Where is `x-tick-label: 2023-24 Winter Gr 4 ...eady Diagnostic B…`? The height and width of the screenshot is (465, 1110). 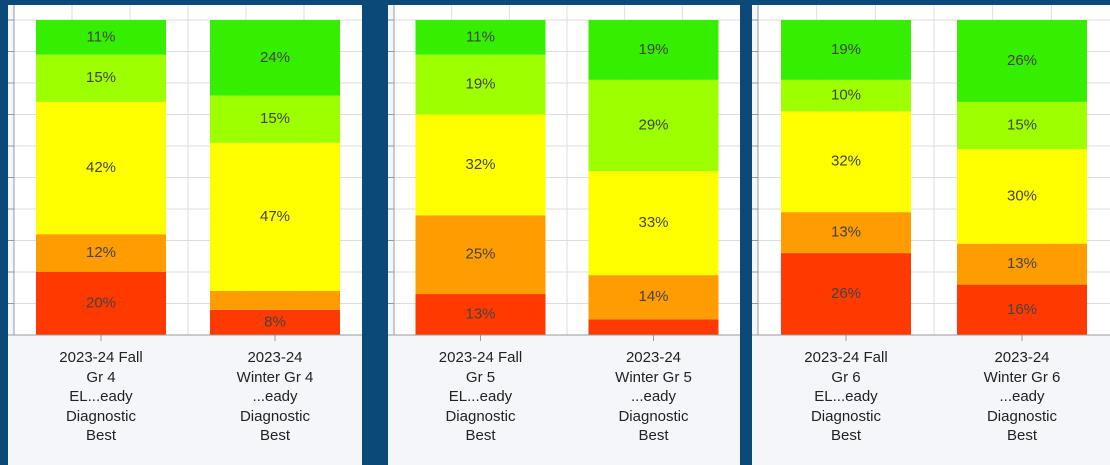
x-tick-label: 2023-24 Winter Gr 4 ...eady Diagnostic B… is located at coordinates (275, 396).